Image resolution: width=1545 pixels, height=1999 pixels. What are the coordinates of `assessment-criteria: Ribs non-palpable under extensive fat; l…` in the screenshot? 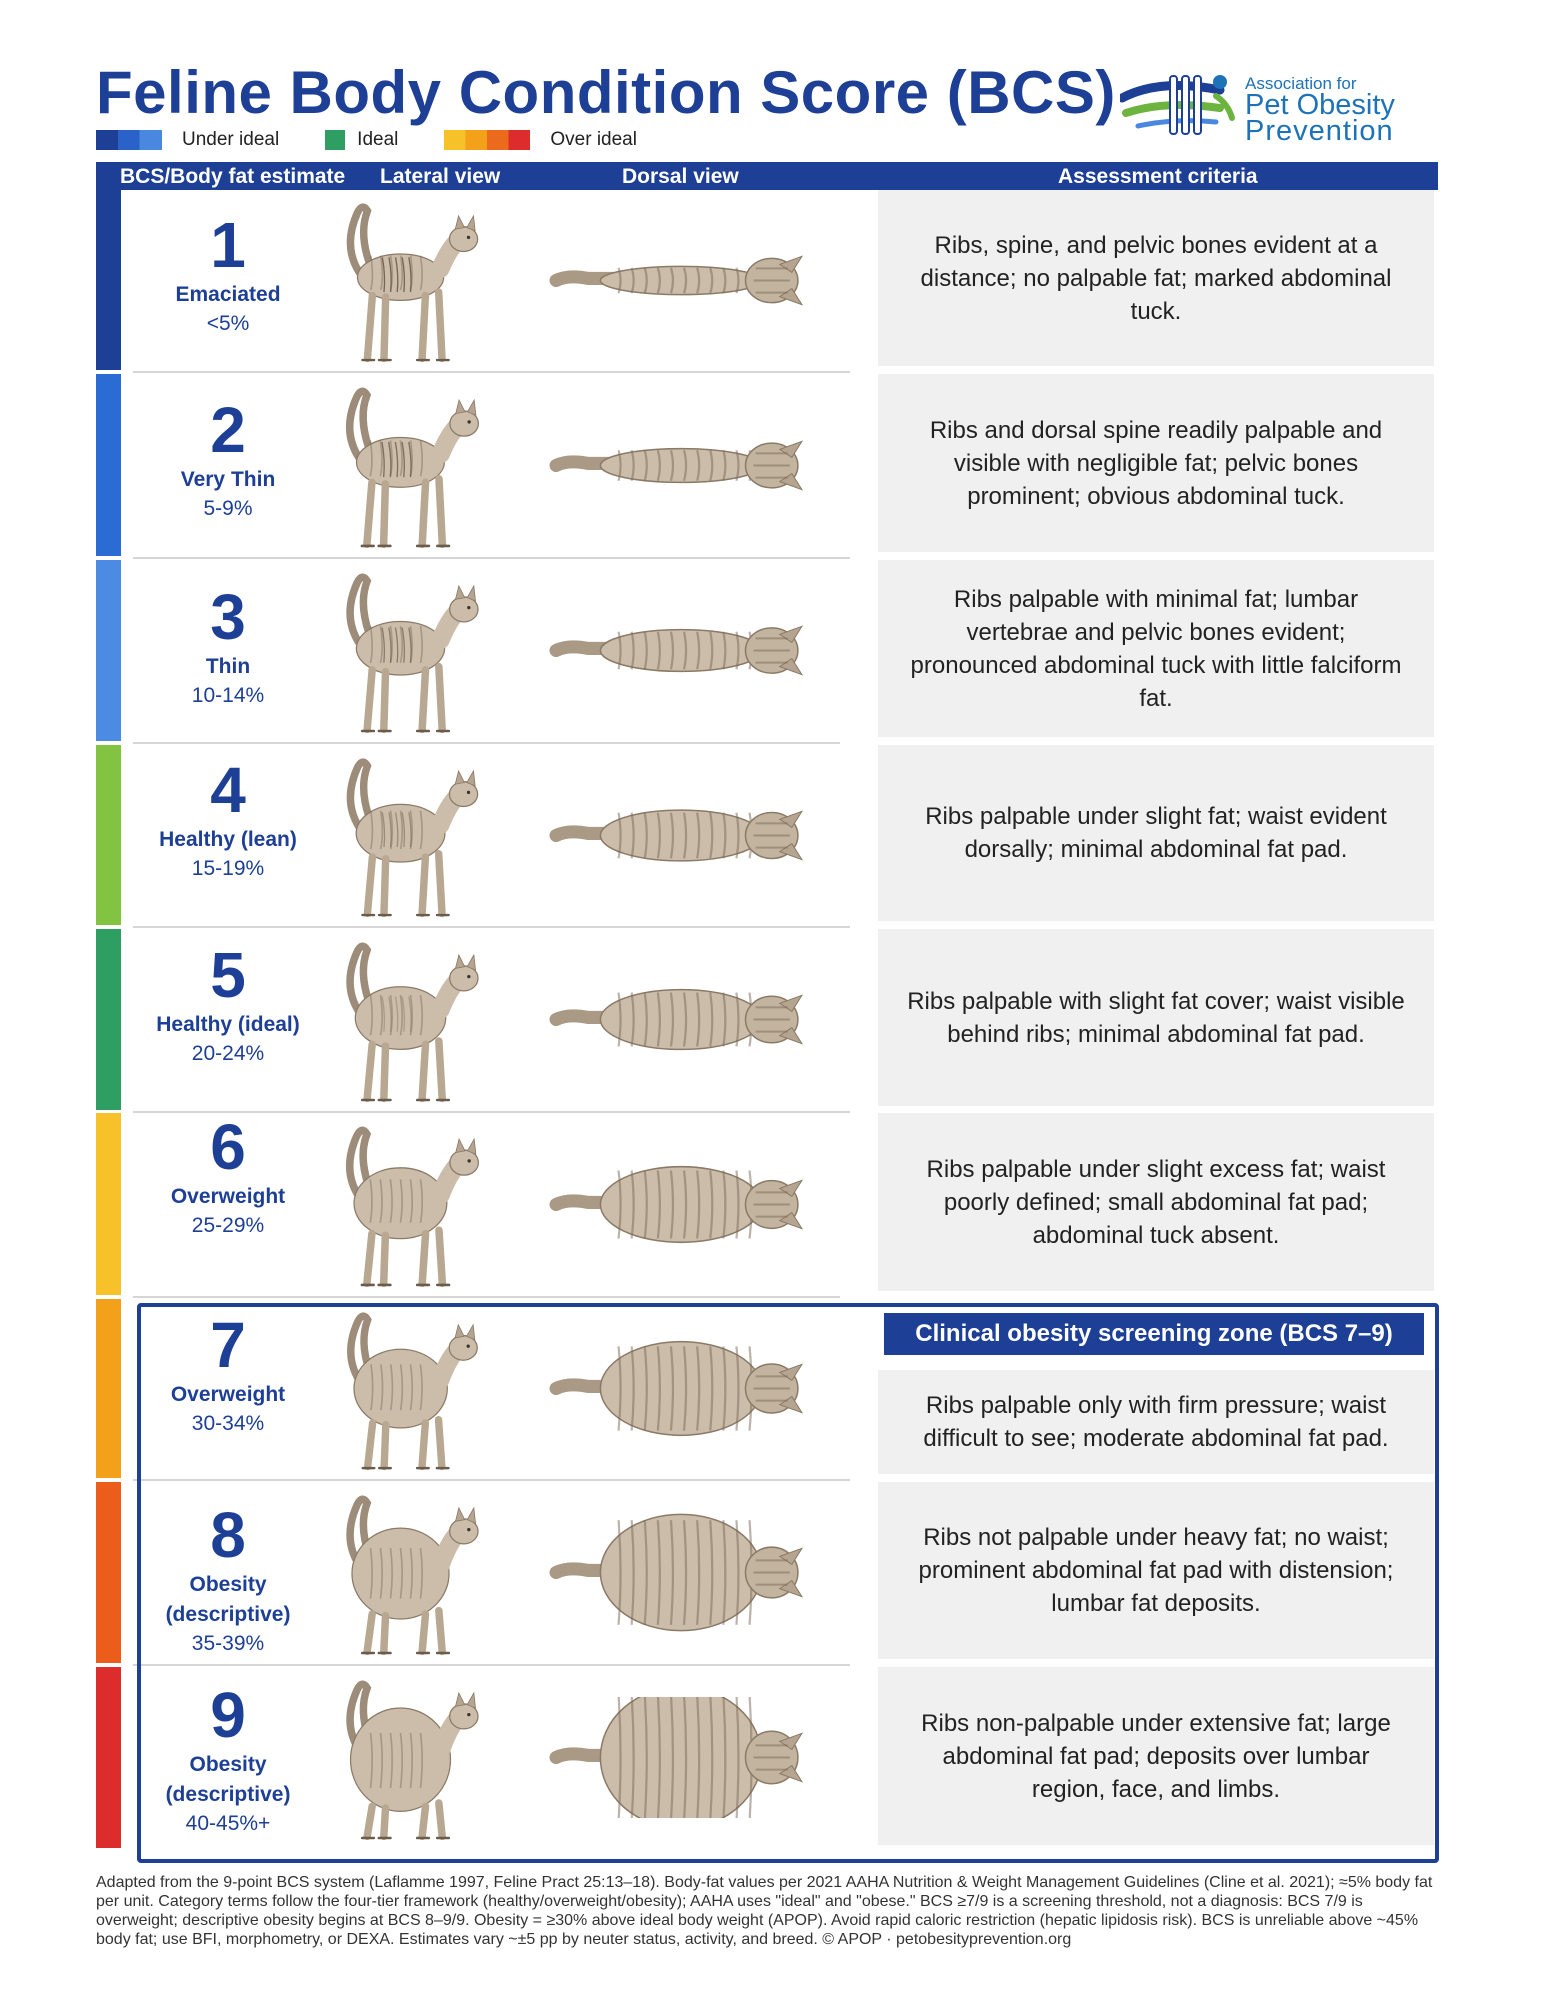 It's located at (1156, 1756).